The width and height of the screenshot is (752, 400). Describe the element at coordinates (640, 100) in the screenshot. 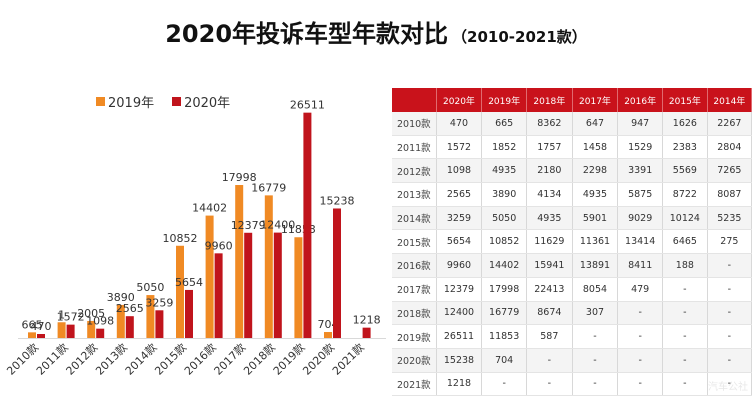

I see `table-header-cell: 2016年` at that location.